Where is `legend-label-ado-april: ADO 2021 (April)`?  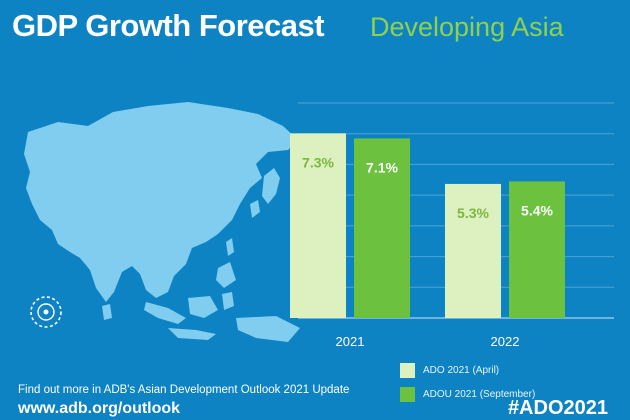
legend-label-ado-april: ADO 2021 (April) is located at coordinates (461, 370).